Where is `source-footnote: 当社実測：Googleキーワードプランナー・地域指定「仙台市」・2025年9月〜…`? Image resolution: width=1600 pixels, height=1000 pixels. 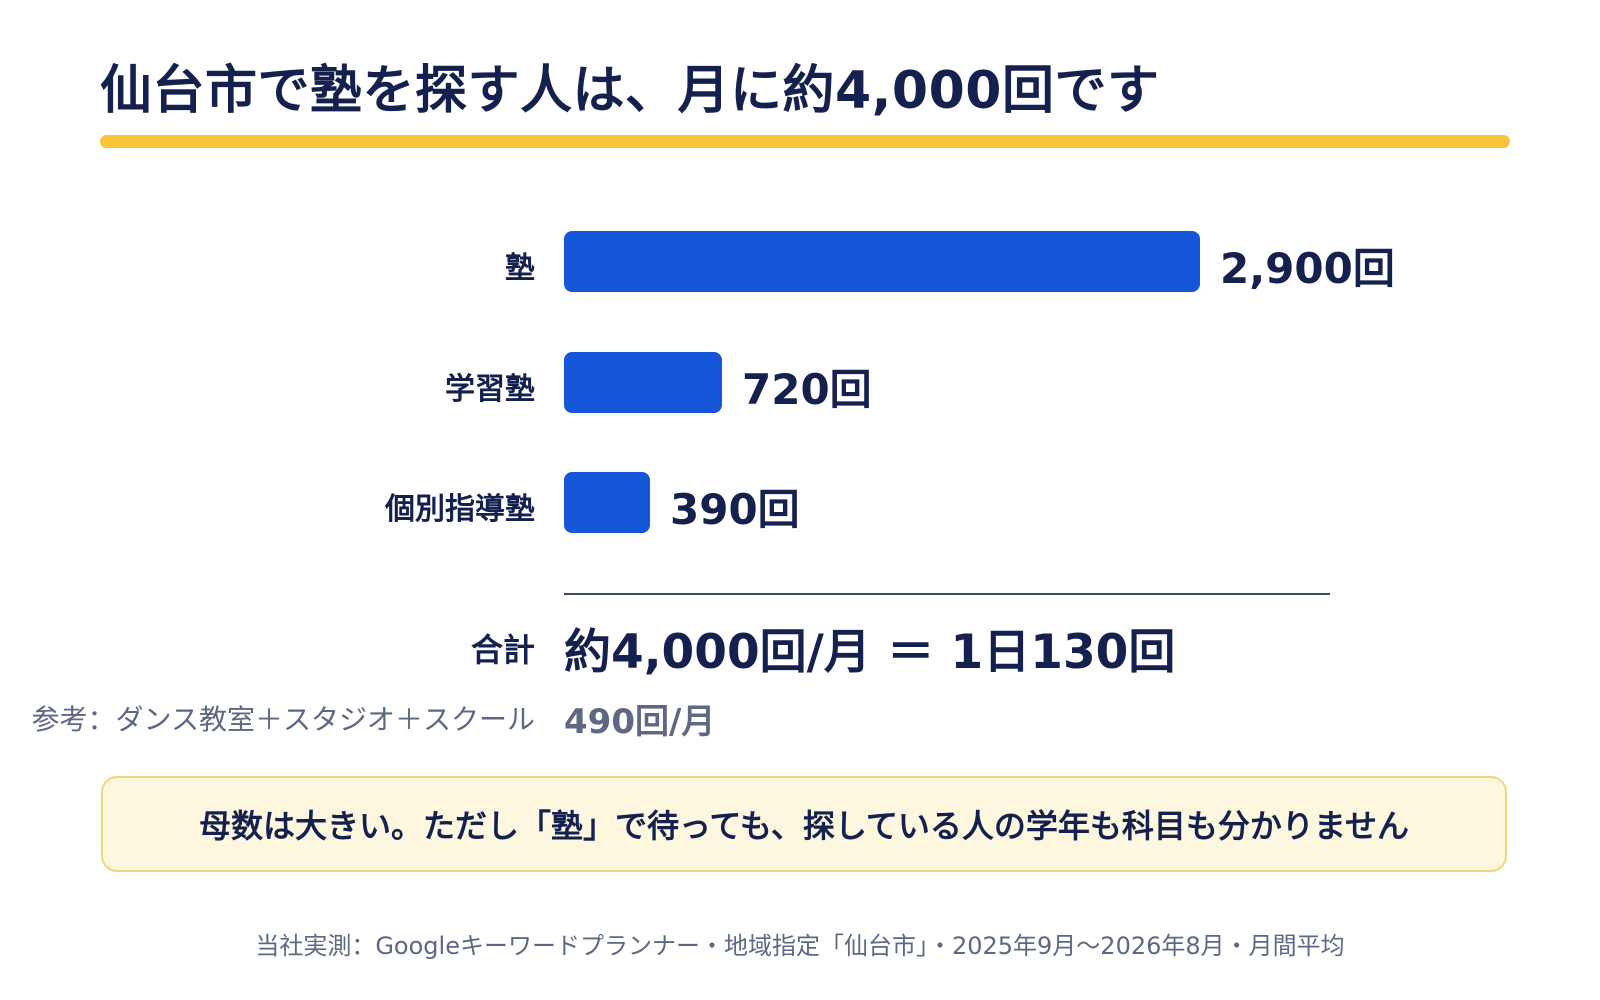
source-footnote: 当社実測：Googleキーワードプランナー・地域指定「仙台市」・2025年9月〜… is located at coordinates (800, 946).